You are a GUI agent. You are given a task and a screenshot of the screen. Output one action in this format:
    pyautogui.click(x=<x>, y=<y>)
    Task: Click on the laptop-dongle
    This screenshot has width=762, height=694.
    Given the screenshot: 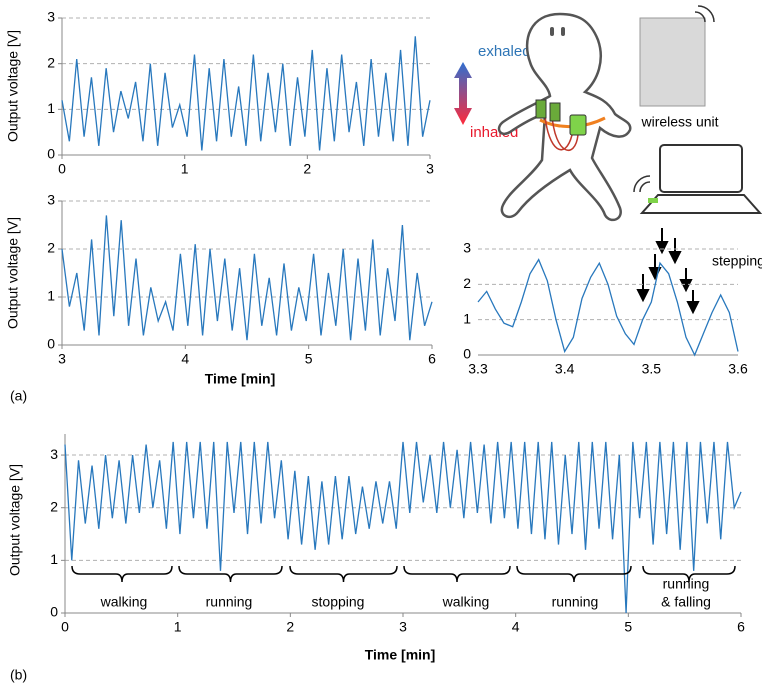 What is the action you would take?
    pyautogui.click(x=653, y=200)
    